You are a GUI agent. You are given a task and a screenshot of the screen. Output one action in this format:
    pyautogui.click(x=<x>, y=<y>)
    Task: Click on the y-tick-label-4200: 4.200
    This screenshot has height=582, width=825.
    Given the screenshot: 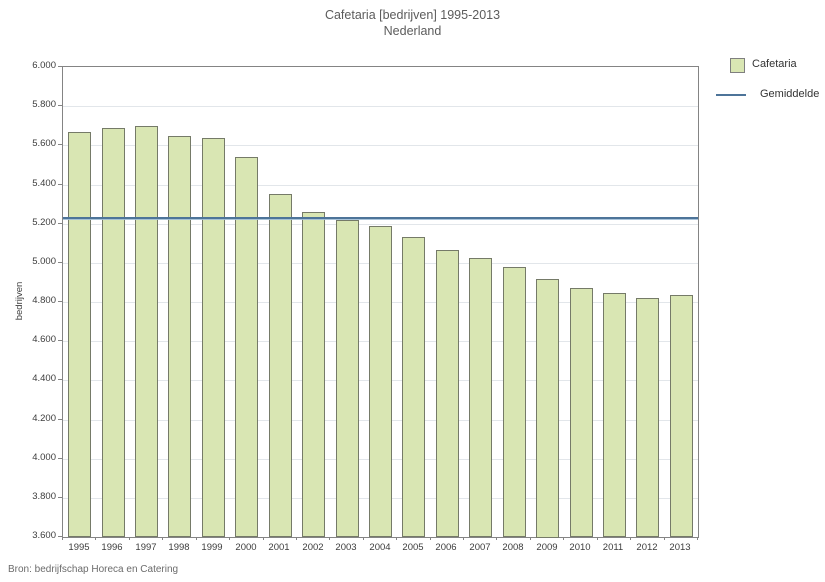 What is the action you would take?
    pyautogui.click(x=44, y=418)
    